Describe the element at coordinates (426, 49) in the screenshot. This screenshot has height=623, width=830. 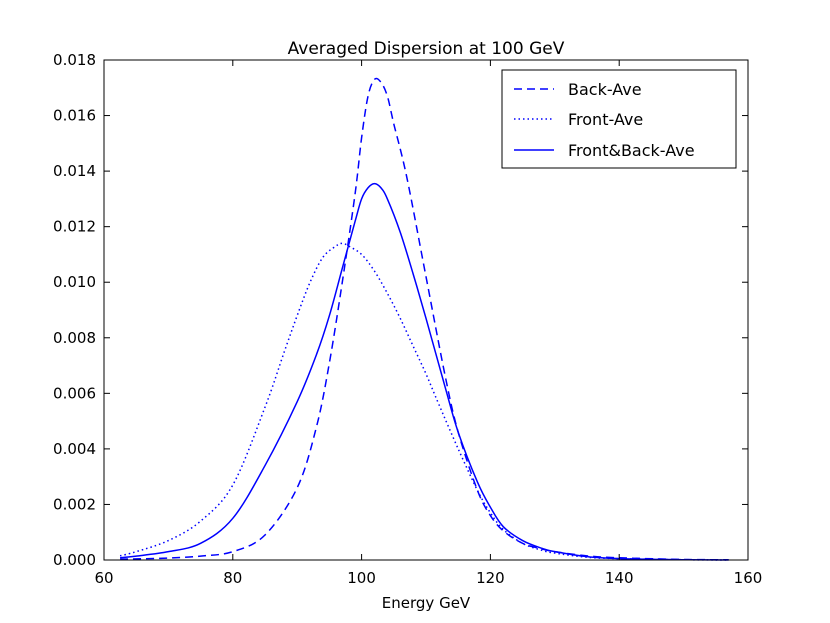
I see `chart-title: Averaged Dispersion at 100 GeV` at that location.